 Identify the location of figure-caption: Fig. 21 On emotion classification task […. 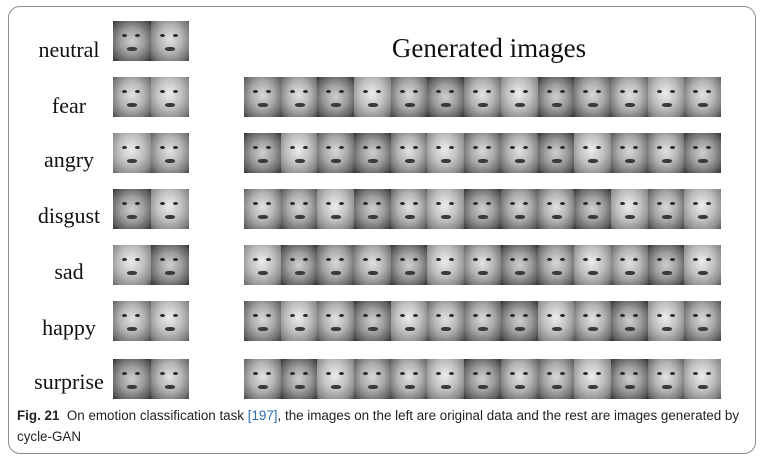
(382, 426).